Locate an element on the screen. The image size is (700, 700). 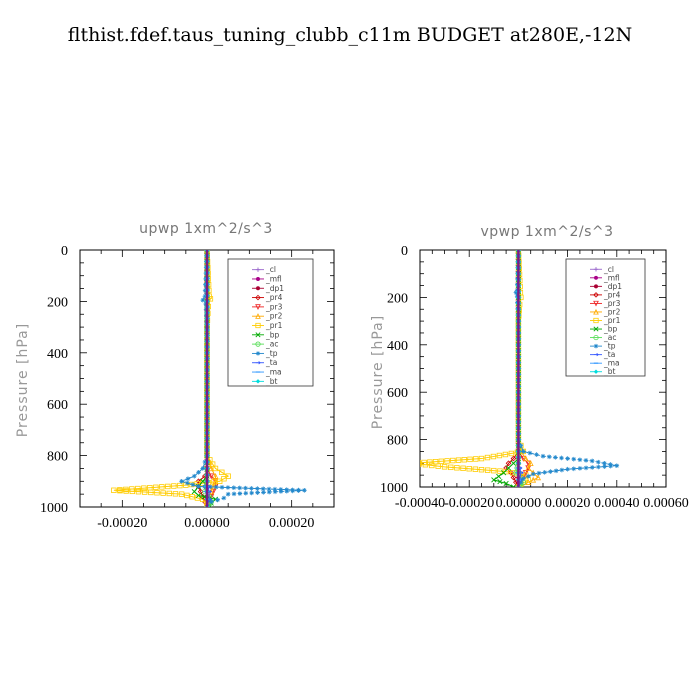
upwp-x-tick-label: 0.00000 is located at coordinates (207, 523).